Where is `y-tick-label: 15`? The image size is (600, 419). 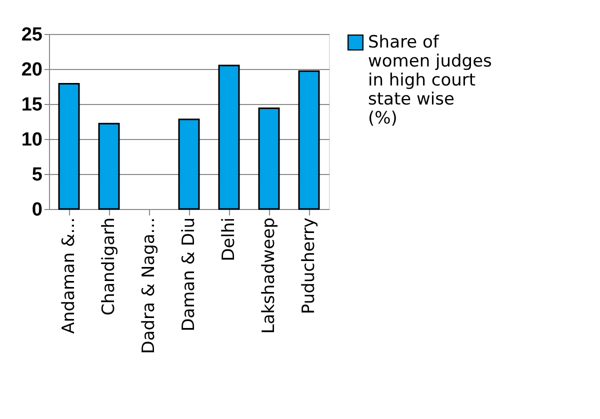
y-tick-label: 15 is located at coordinates (32, 105).